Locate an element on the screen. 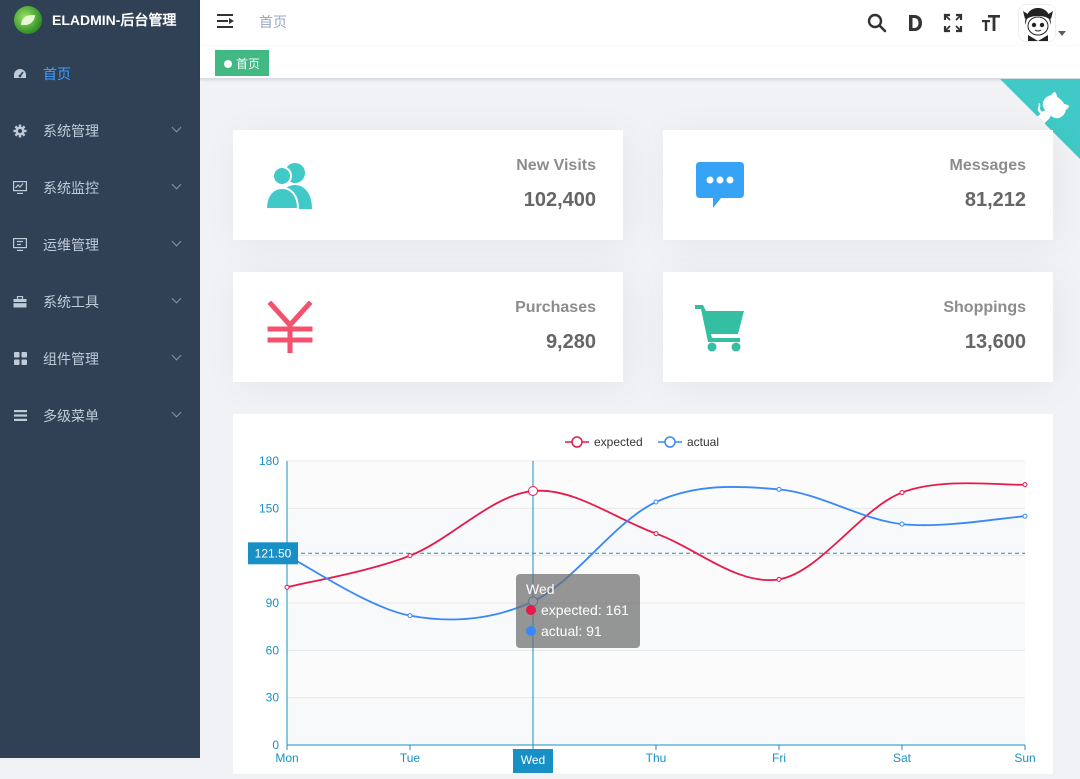 The height and width of the screenshot is (779, 1080). sidebar-item-label: 系统监控 is located at coordinates (71, 187).